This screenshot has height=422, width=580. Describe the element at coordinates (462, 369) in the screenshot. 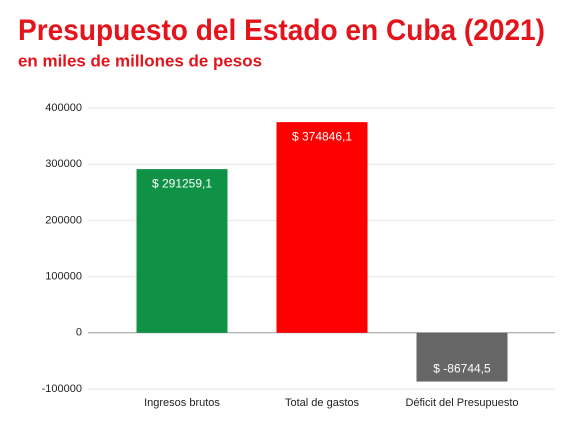

I see `value-label: $ -86744,5` at that location.